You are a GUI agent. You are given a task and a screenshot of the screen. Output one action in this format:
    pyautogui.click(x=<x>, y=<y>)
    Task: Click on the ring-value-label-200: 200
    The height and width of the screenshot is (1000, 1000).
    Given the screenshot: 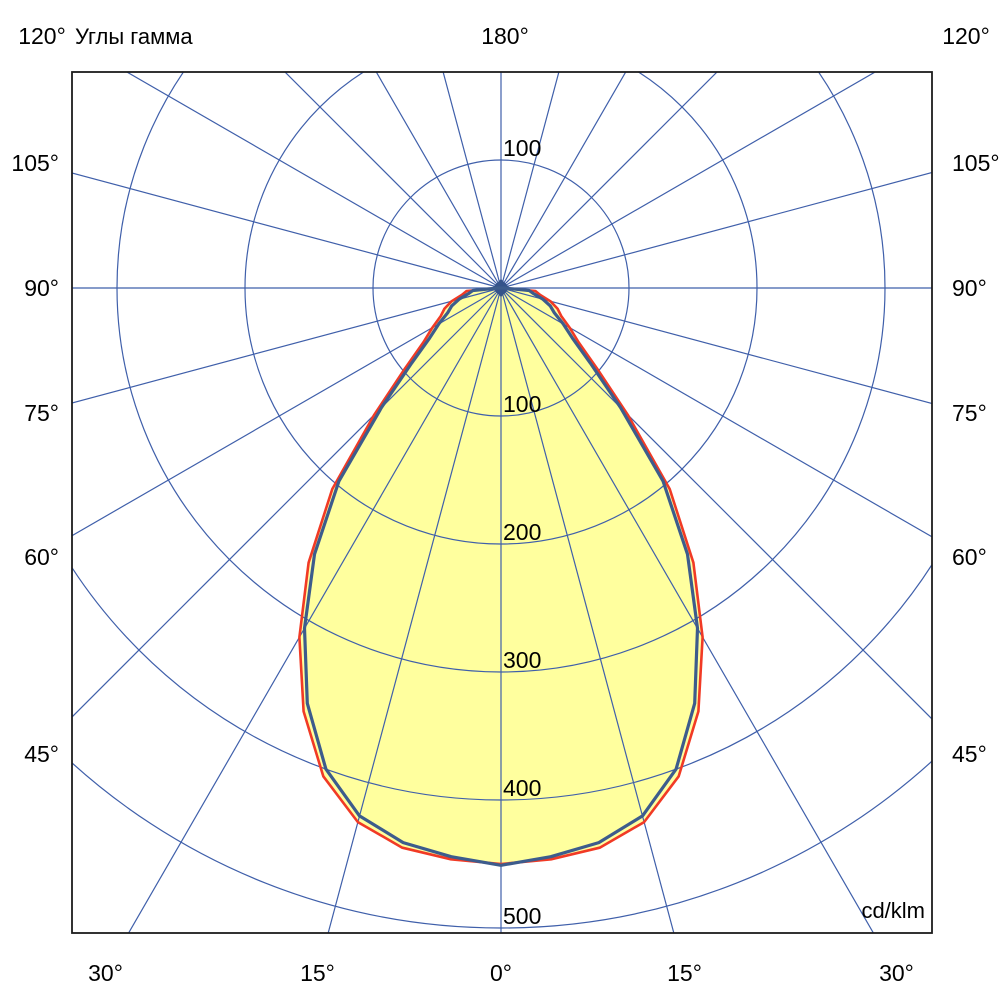 What is the action you would take?
    pyautogui.click(x=522, y=532)
    